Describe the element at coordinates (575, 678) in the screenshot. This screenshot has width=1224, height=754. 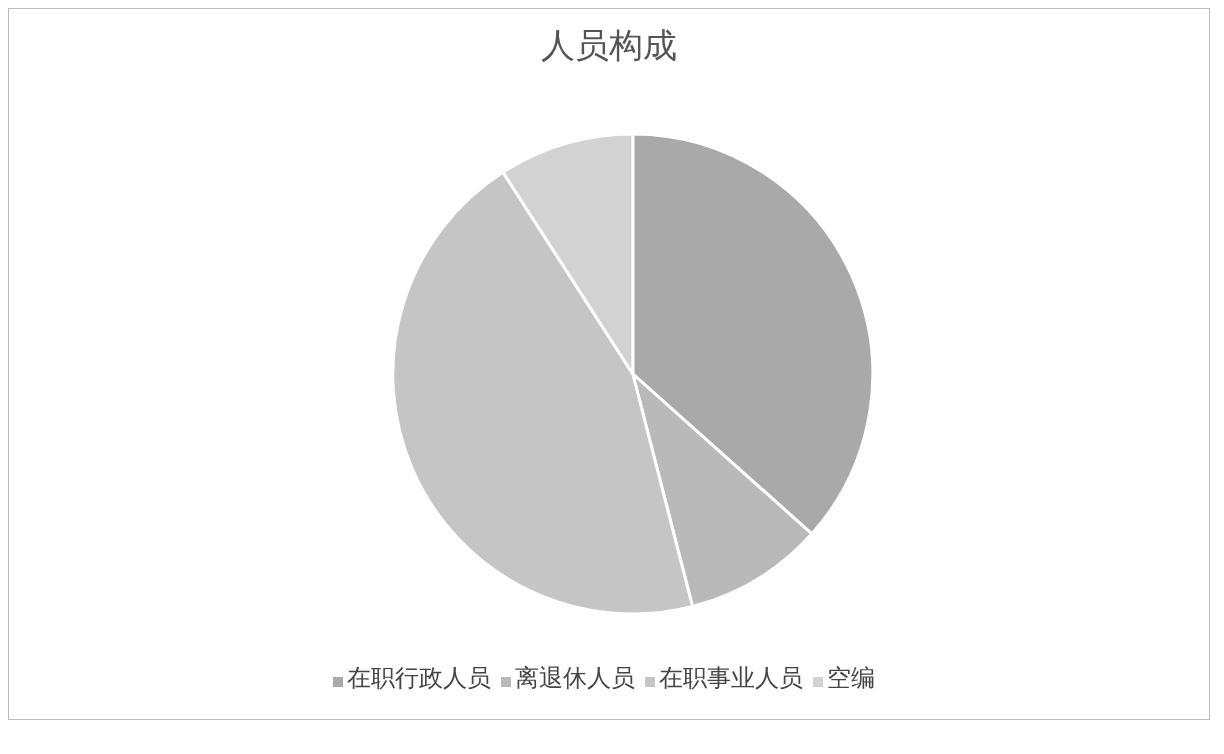
I see `legend-label: 离退休人员` at that location.